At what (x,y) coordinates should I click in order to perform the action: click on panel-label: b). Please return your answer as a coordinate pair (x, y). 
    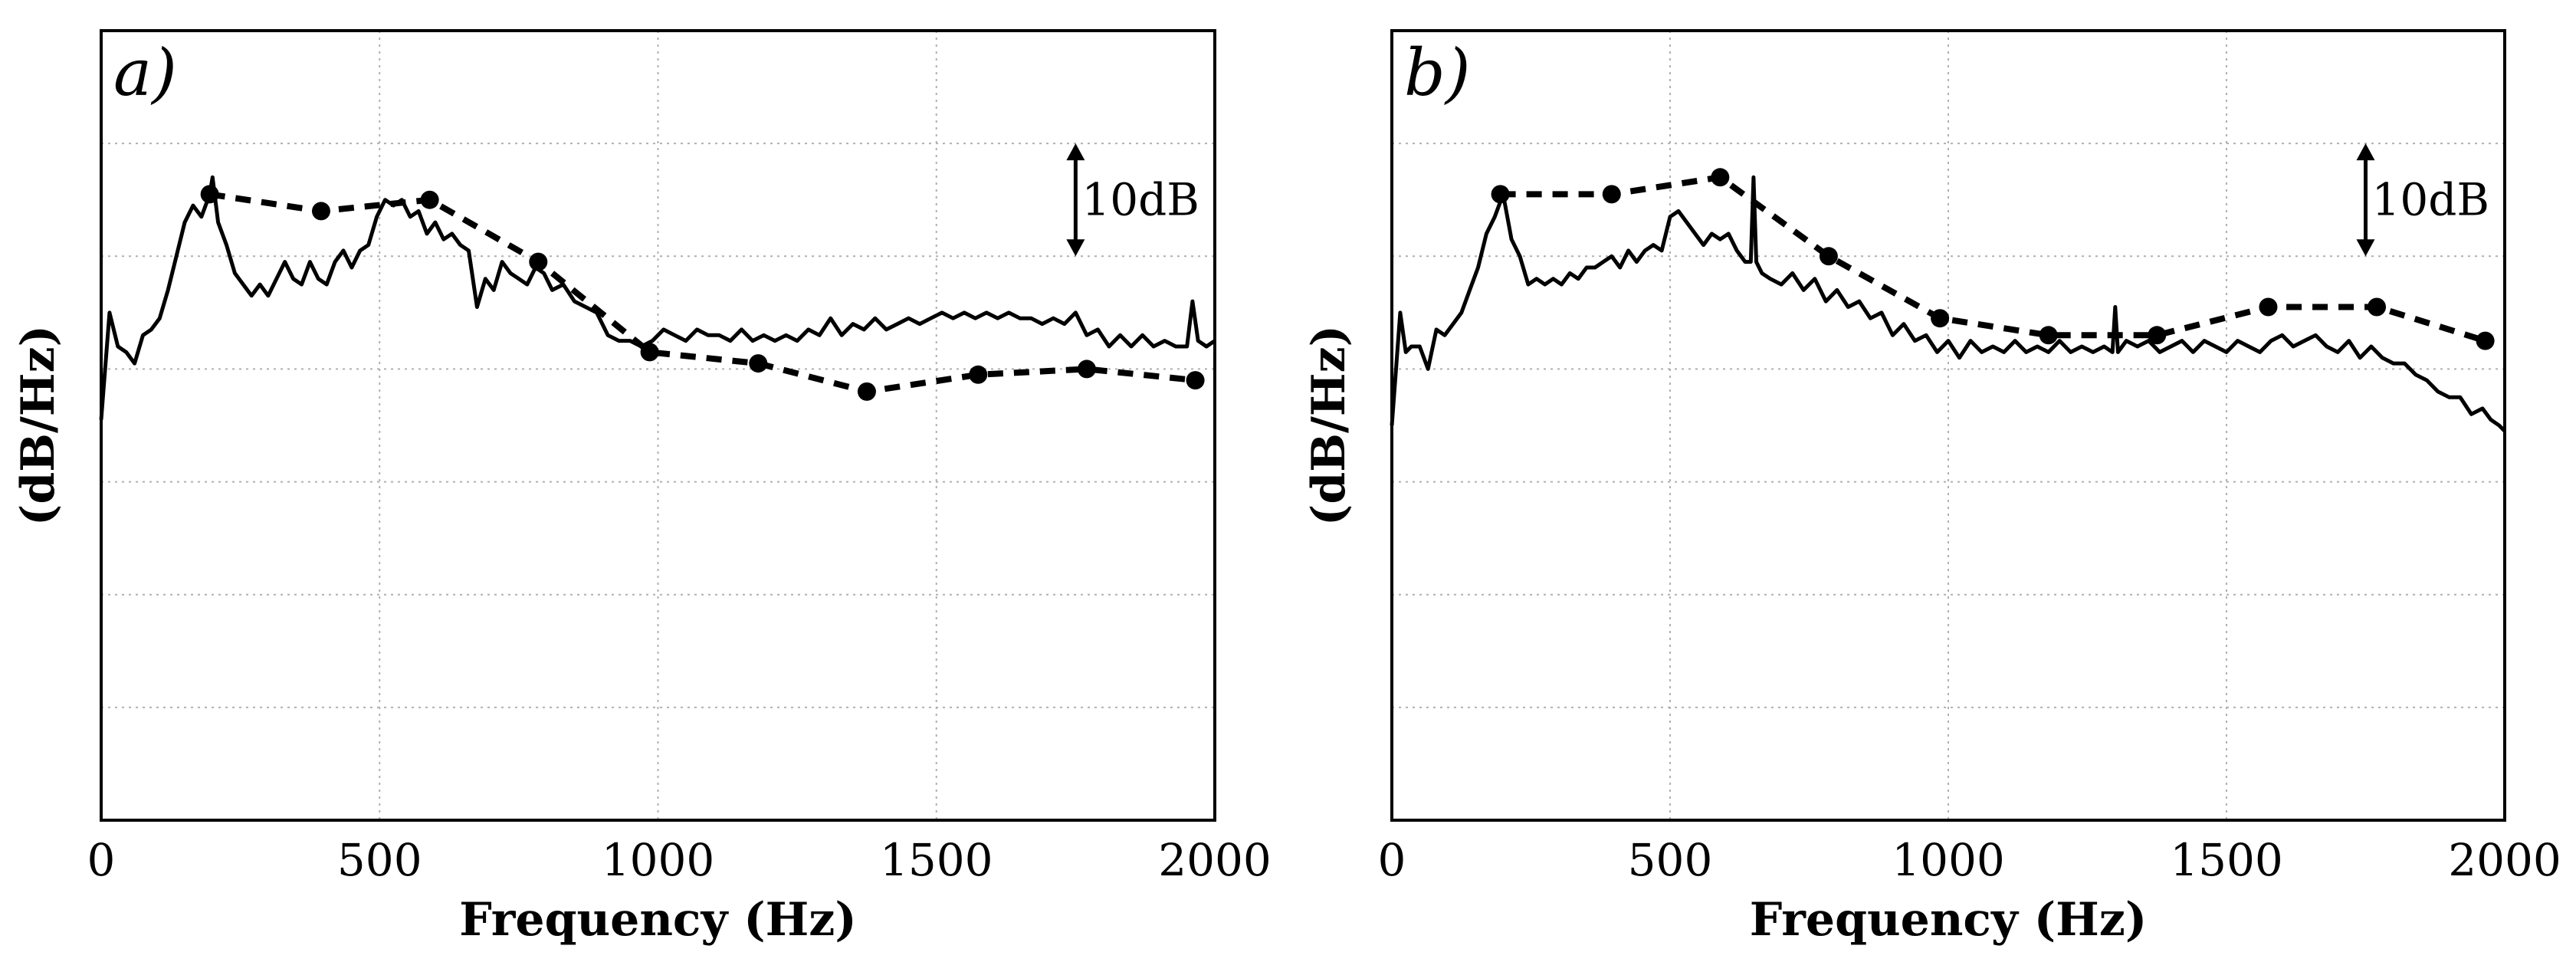
    Looking at the image, I should click on (1437, 73).